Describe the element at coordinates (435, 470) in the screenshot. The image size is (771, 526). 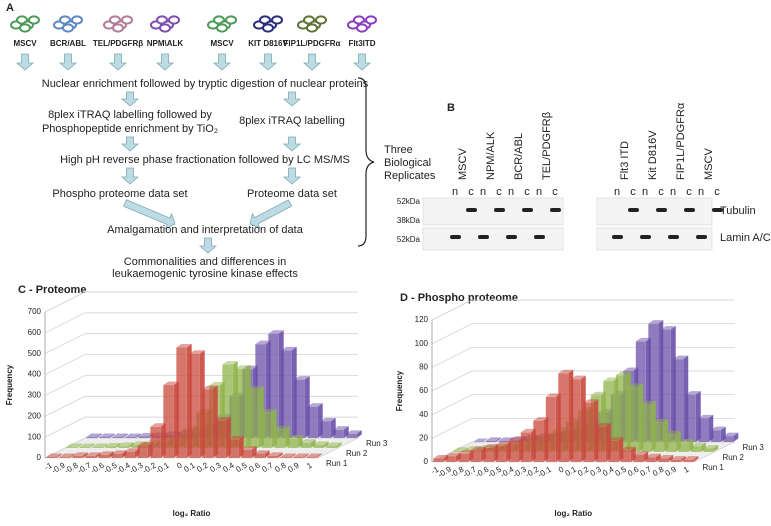
I see `x-tick-label: -1` at that location.